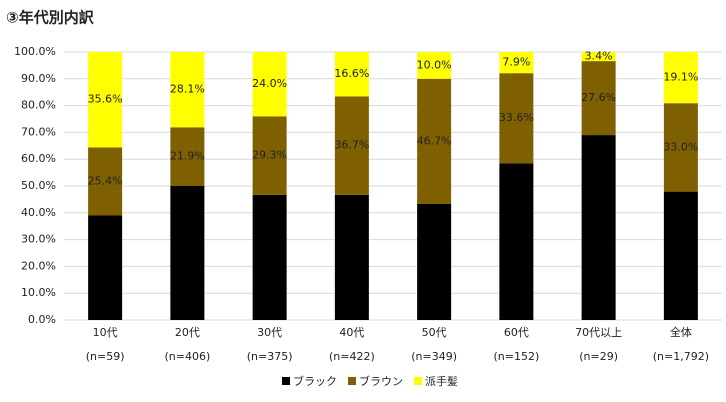 This screenshot has width=726, height=402. Describe the element at coordinates (38, 105) in the screenshot. I see `y-tick-label: 80.0%` at that location.